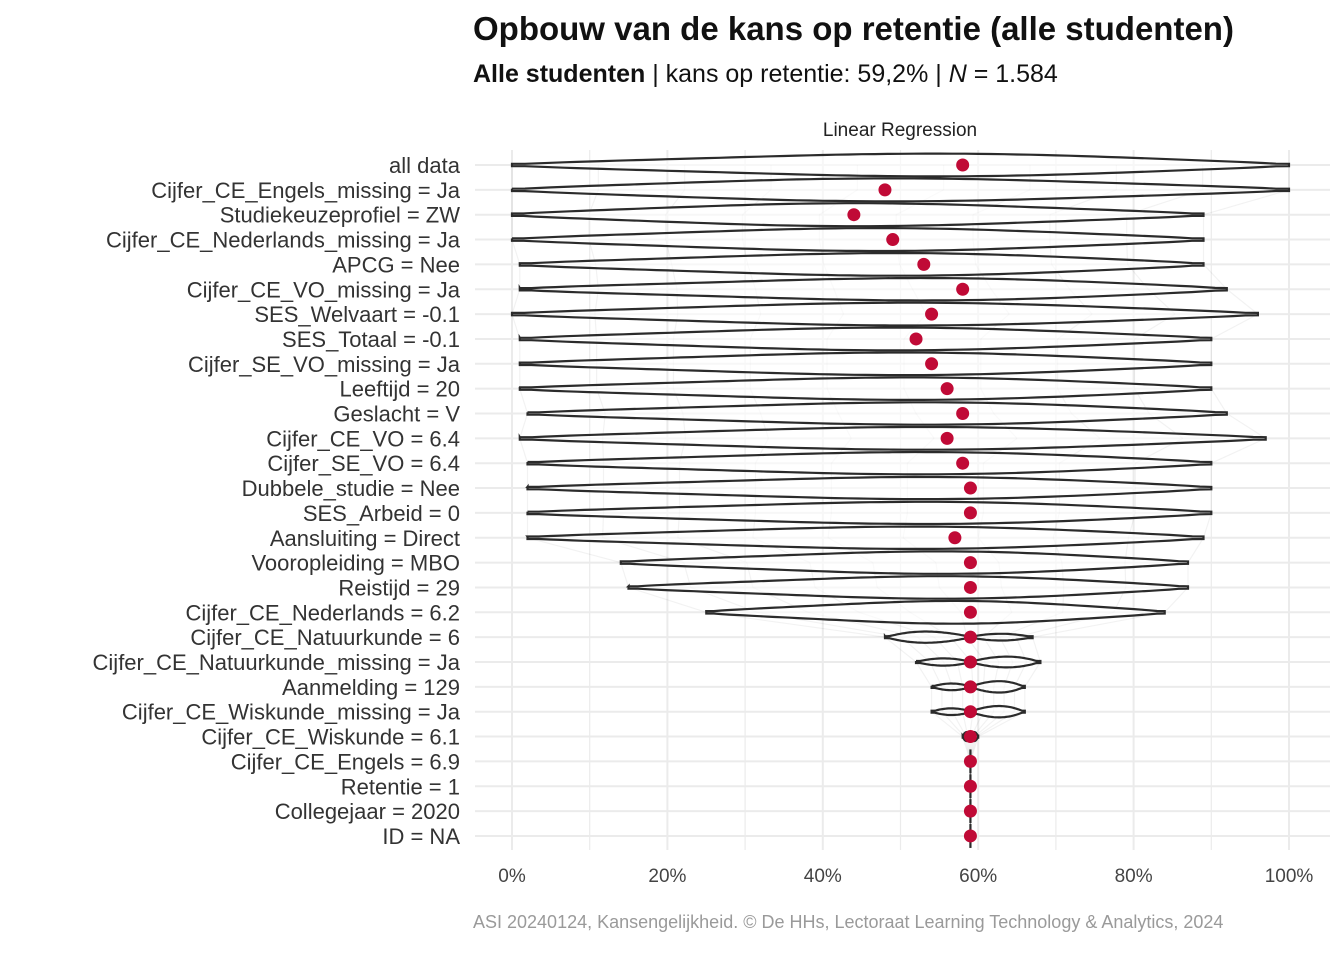  I want to click on y-tick-label: all data, so click(425, 165).